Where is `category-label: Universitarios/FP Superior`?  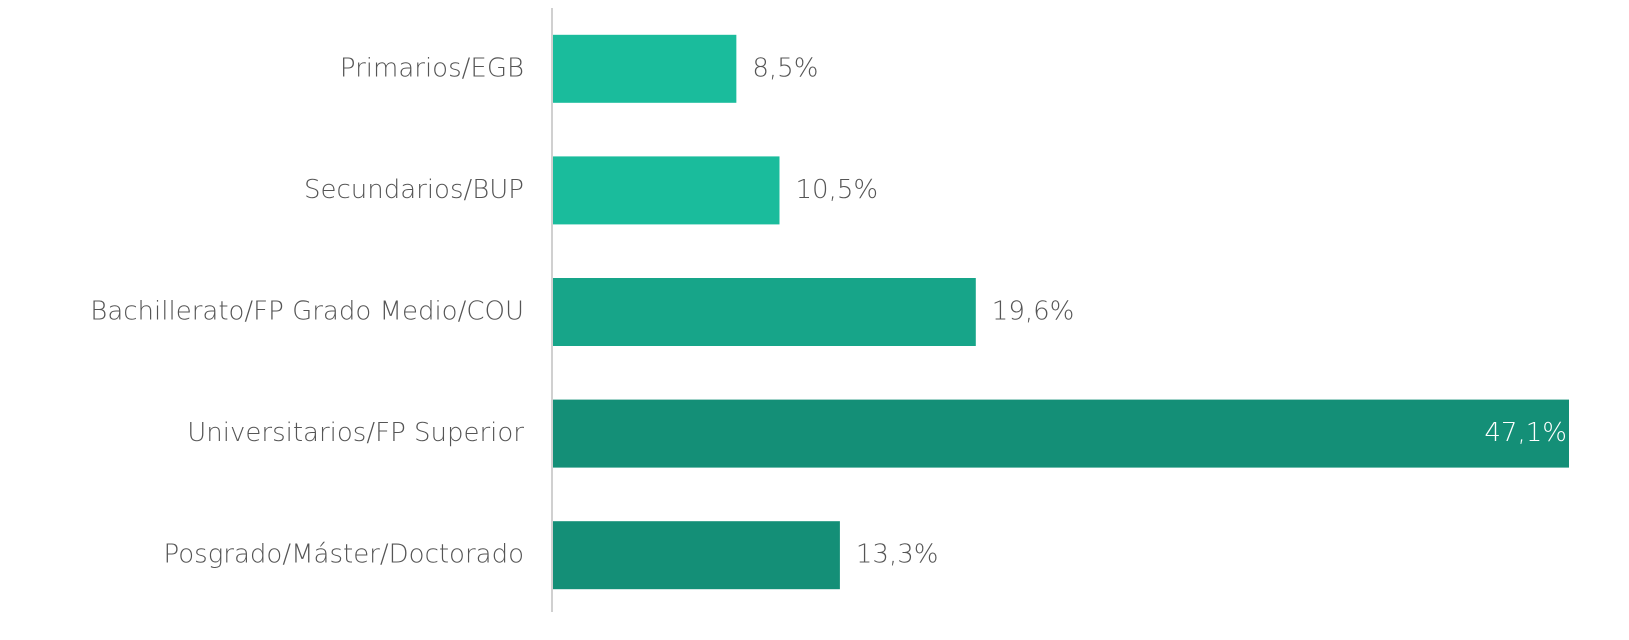
category-label: Universitarios/FP Superior is located at coordinates (355, 433).